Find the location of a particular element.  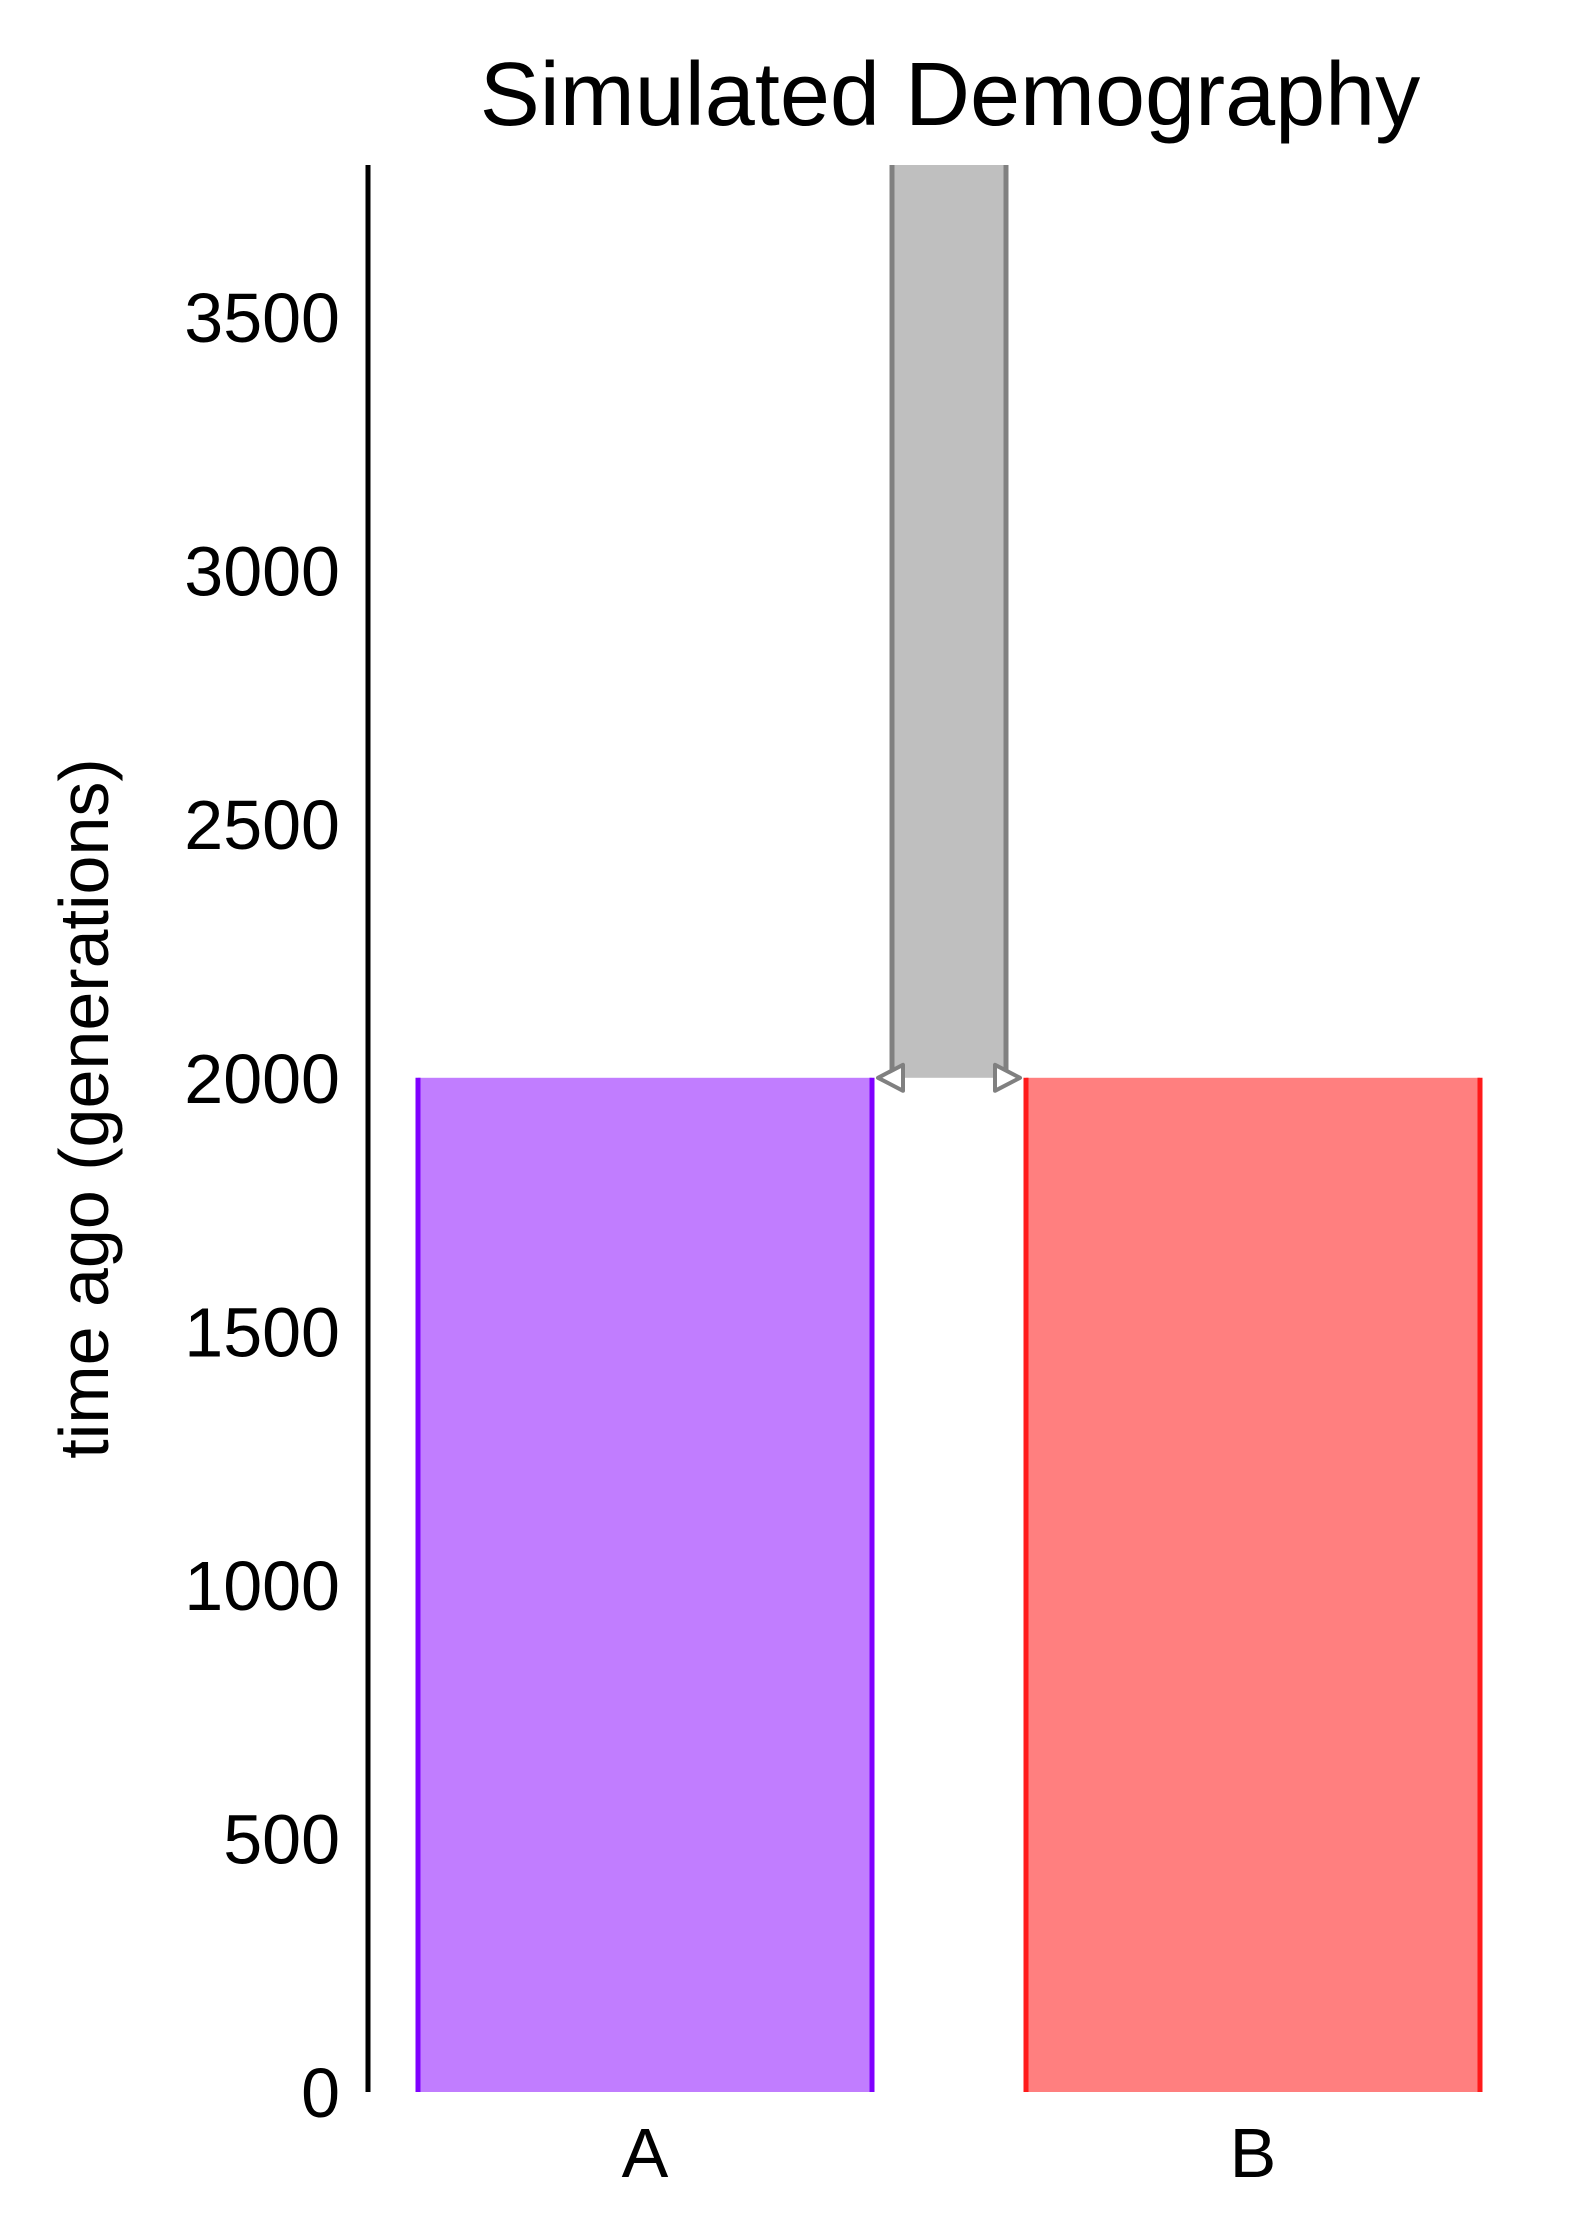

y-tick-label: 3000 is located at coordinates (262, 572).